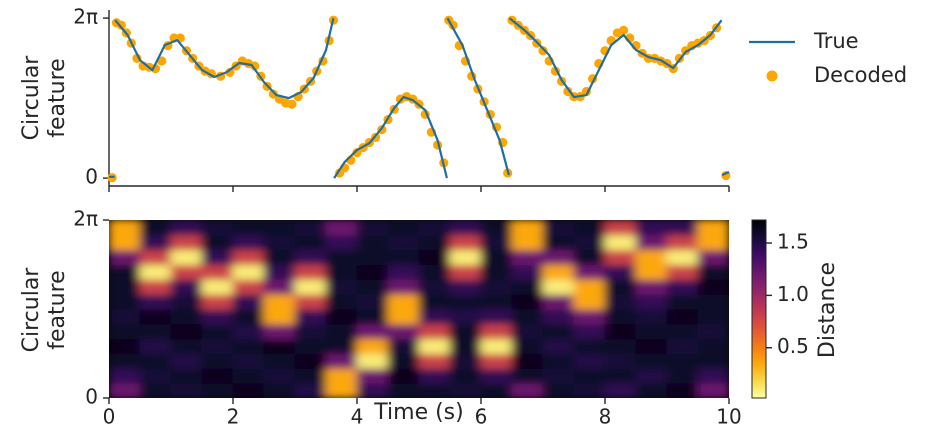 This screenshot has width=934, height=442. I want to click on colorbar-tick-label: 0.5, so click(793, 346).